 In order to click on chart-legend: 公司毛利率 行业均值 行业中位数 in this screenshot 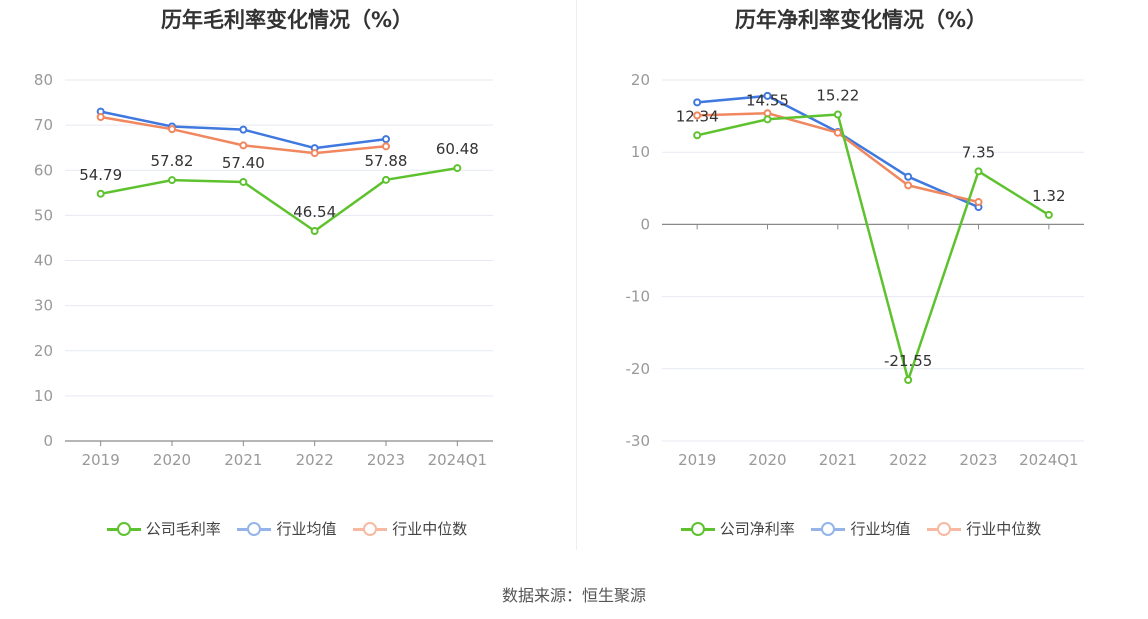, I will do `click(287, 528)`.